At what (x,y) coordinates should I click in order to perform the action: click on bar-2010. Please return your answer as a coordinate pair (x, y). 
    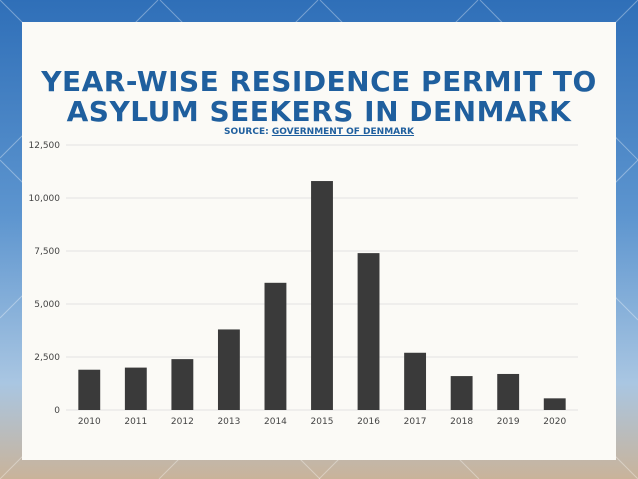
    Looking at the image, I should click on (89, 389).